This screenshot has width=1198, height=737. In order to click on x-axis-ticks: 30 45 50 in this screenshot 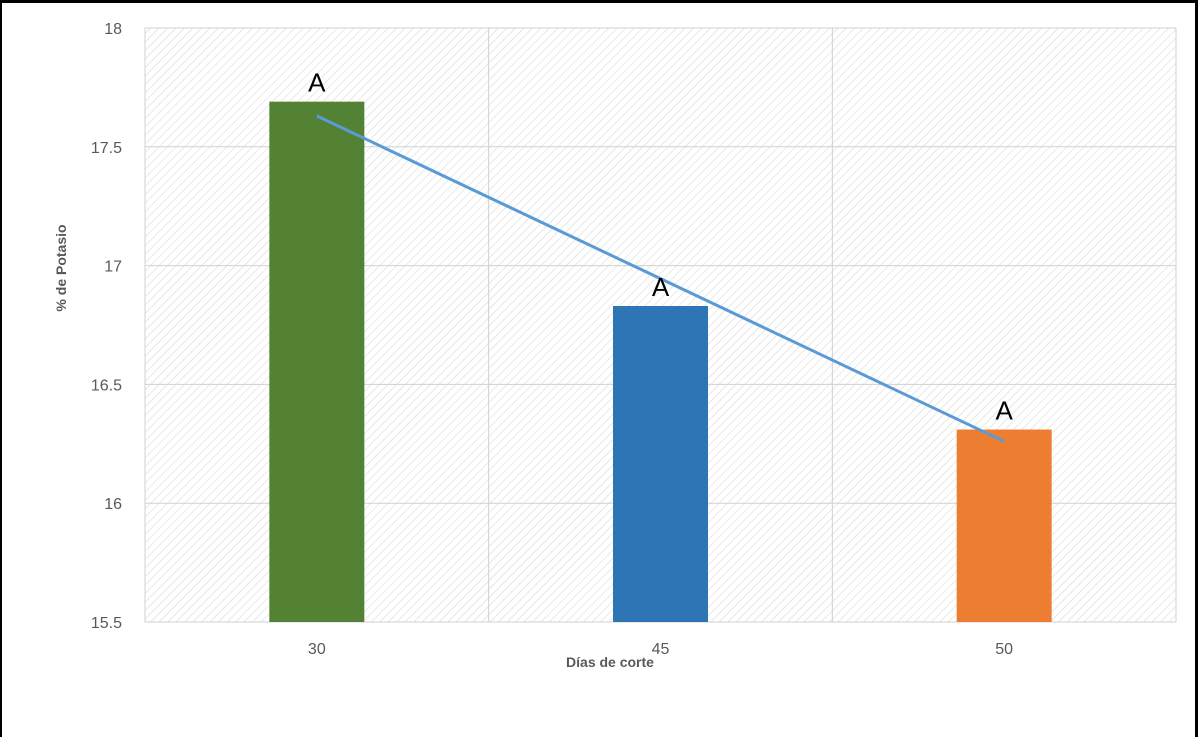, I will do `click(660, 649)`.